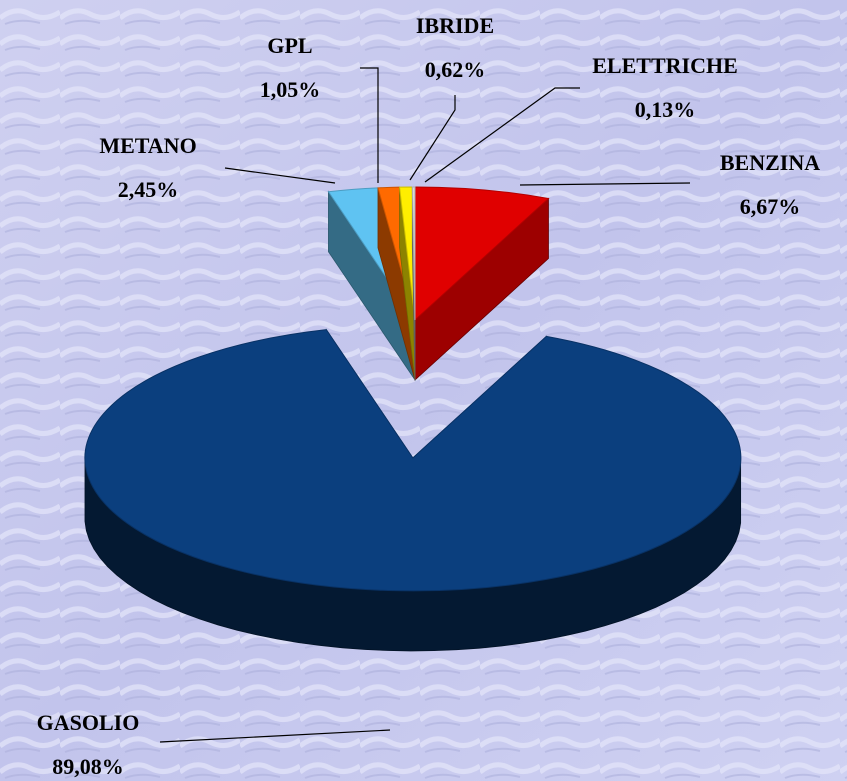  What do you see at coordinates (147, 145) in the screenshot?
I see `slice-label: METANO` at bounding box center [147, 145].